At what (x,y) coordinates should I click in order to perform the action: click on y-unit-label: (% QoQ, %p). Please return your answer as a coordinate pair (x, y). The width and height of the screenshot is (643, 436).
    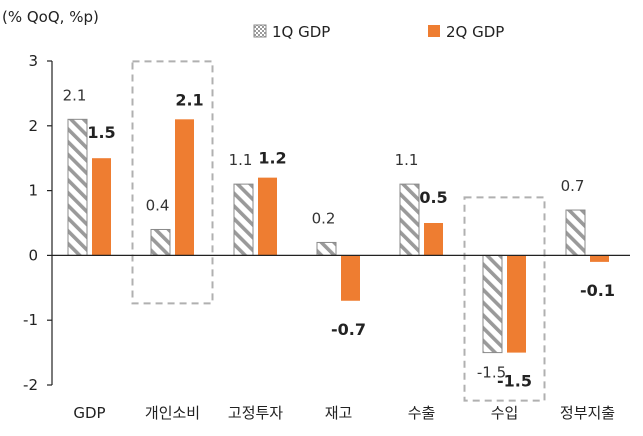
    Looking at the image, I should click on (50, 17).